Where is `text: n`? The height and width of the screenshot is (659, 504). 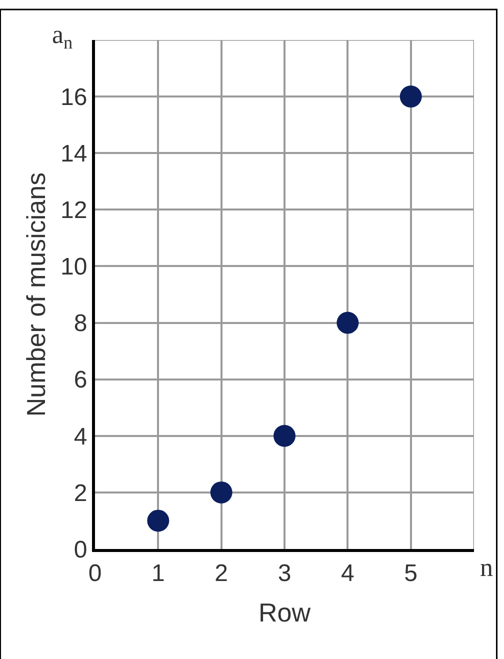 text: n is located at coordinates (486, 567).